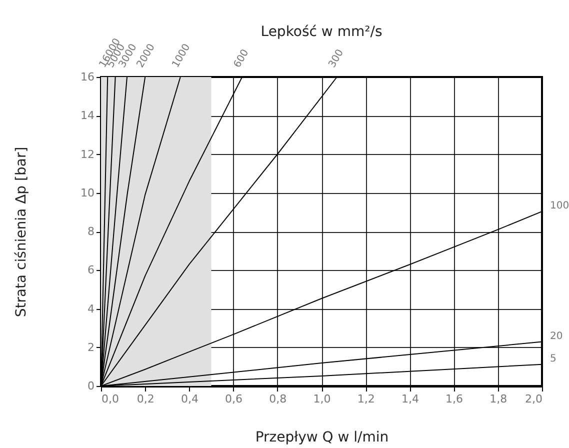 The image size is (569, 448). I want to click on x-tick-label: 0,2, so click(145, 399).